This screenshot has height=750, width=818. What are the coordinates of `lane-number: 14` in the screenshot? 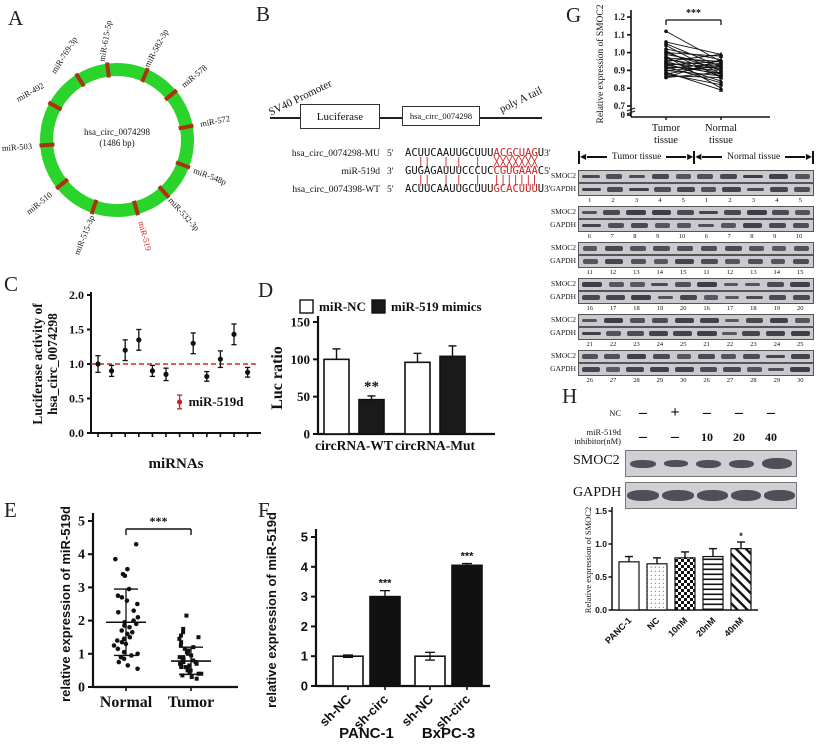 It's located at (777, 272).